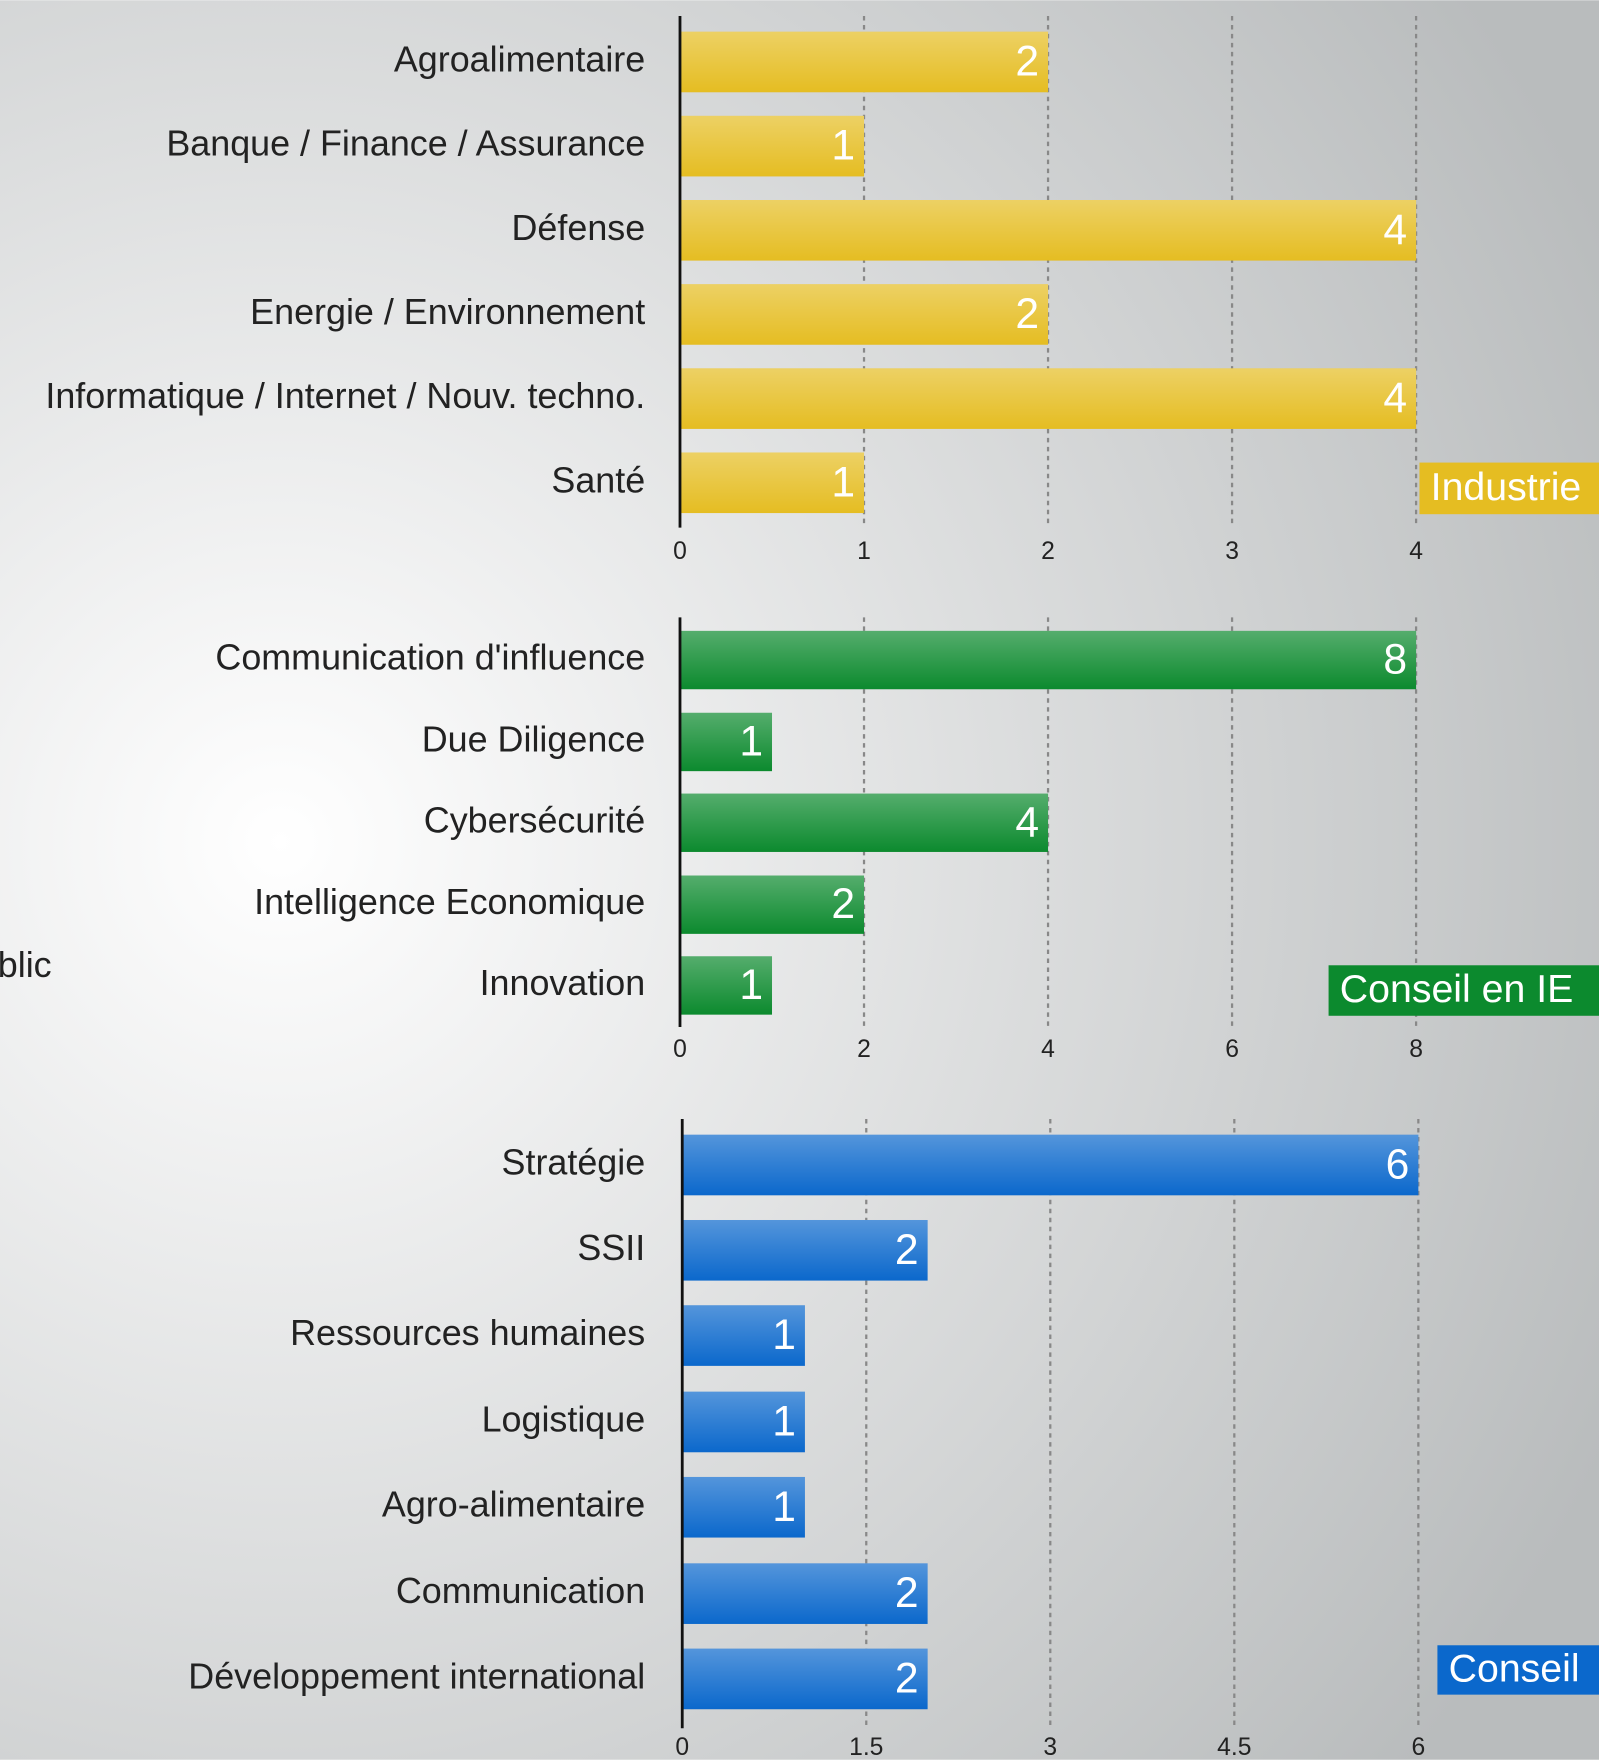 The width and height of the screenshot is (1599, 1760). Describe the element at coordinates (447, 312) in the screenshot. I see `category-label: Energie / Environnement` at that location.